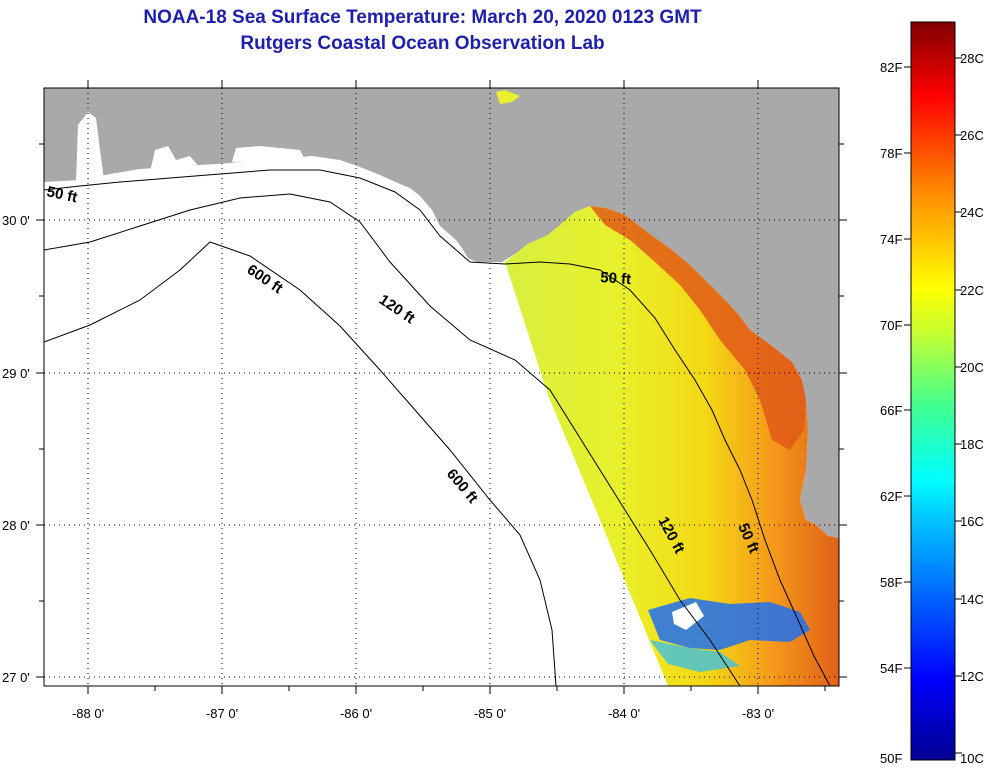  Describe the element at coordinates (422, 43) in the screenshot. I see `map-subtitle: Rutgers Coastal Ocean Observation Lab` at that location.